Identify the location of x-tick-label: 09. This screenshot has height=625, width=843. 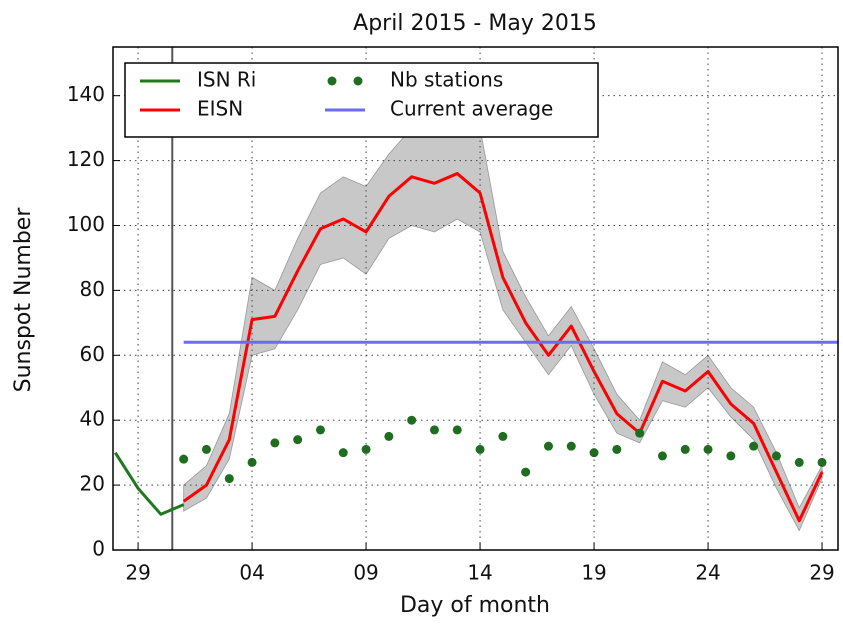
(365, 573).